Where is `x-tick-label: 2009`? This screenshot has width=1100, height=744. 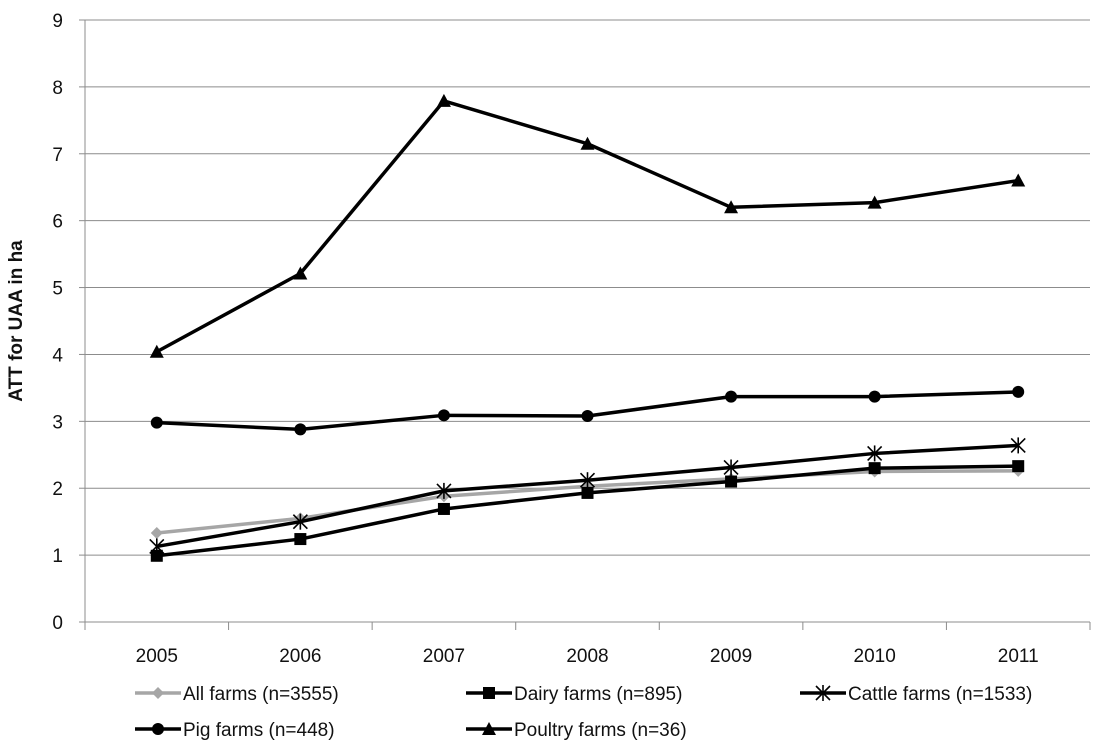 x-tick-label: 2009 is located at coordinates (731, 656).